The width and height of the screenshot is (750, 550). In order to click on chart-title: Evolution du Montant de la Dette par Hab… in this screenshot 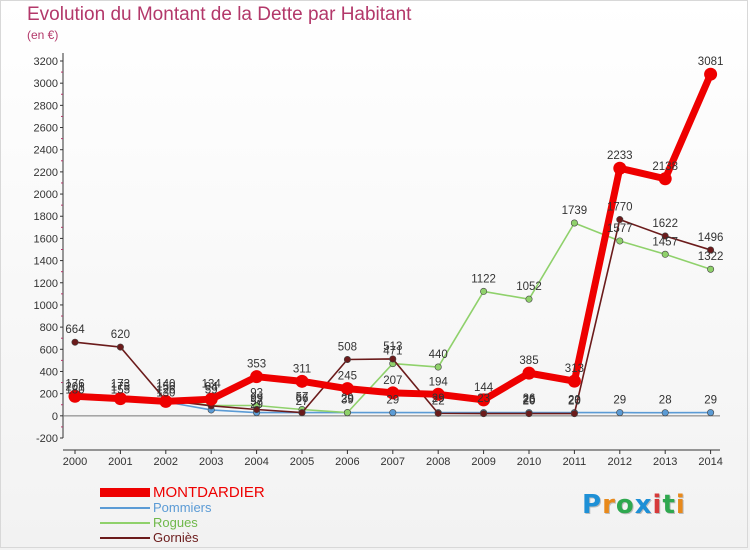, I will do `click(219, 14)`.